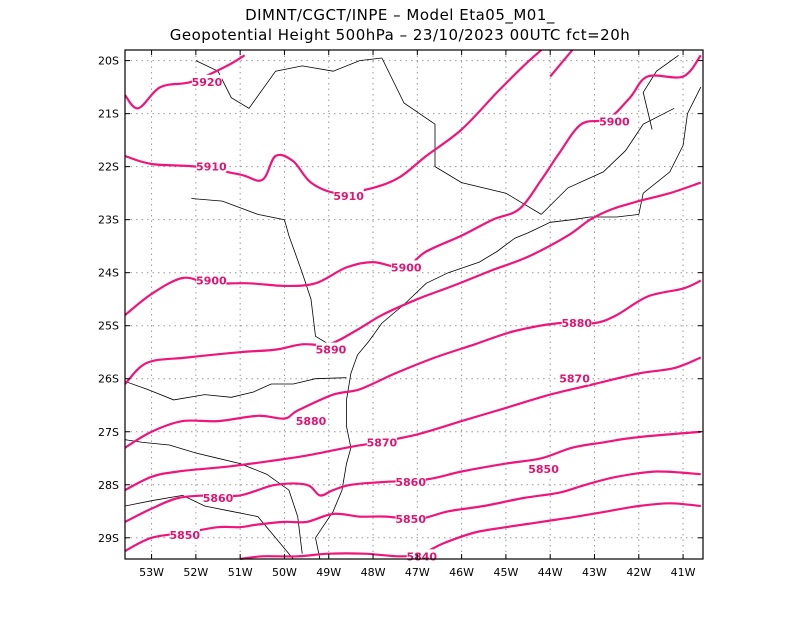 Image resolution: width=800 pixels, height=618 pixels. I want to click on x-tick-label: 47W, so click(417, 572).